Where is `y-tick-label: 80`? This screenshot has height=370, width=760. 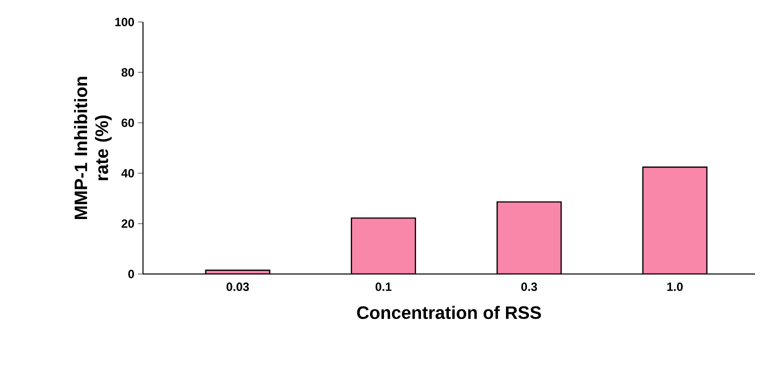
y-tick-label: 80 is located at coordinates (128, 72).